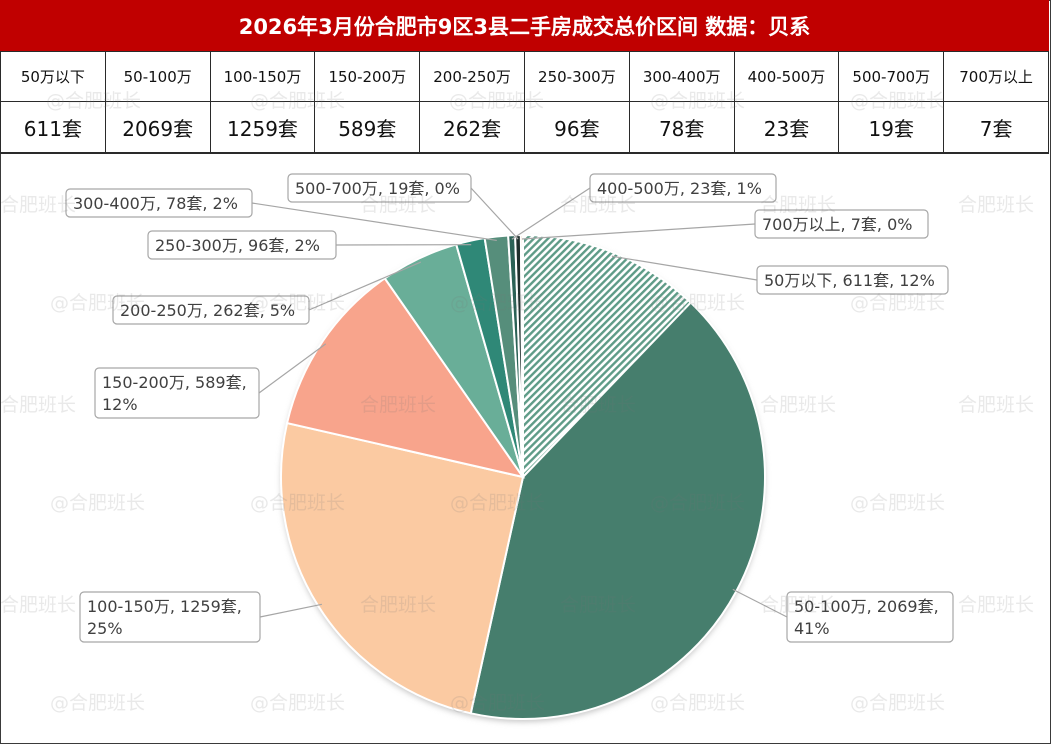  Describe the element at coordinates (679, 188) in the screenshot. I see `data-label-text: 400-500万, 23套, 1%` at that location.